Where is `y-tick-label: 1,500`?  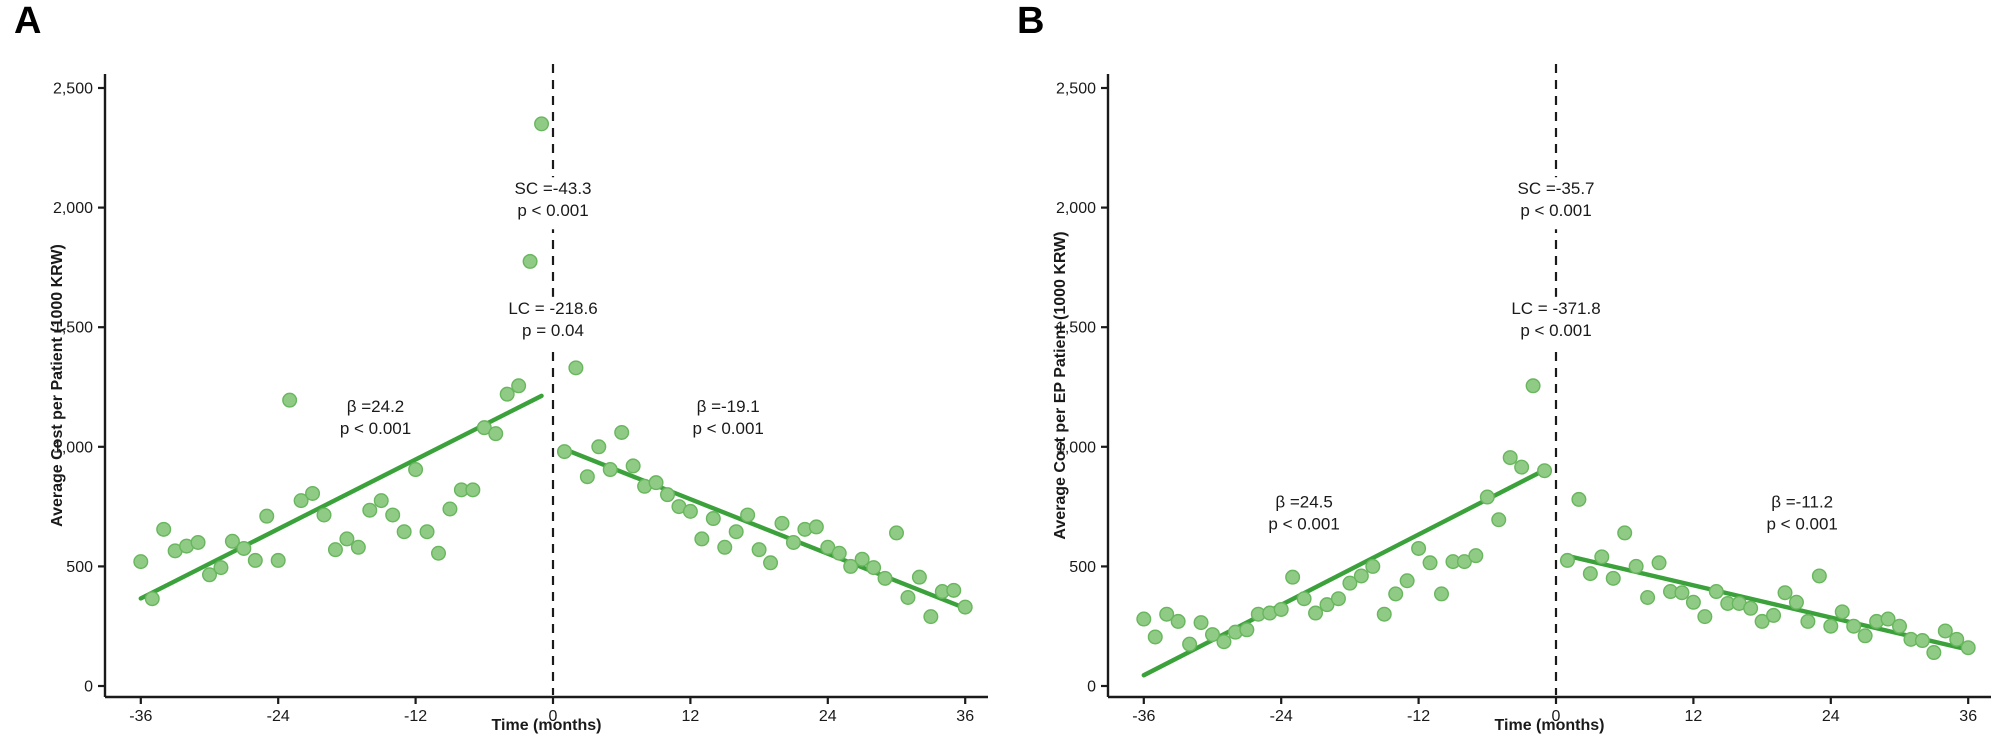
y-tick-label: 1,500 is located at coordinates (73, 328).